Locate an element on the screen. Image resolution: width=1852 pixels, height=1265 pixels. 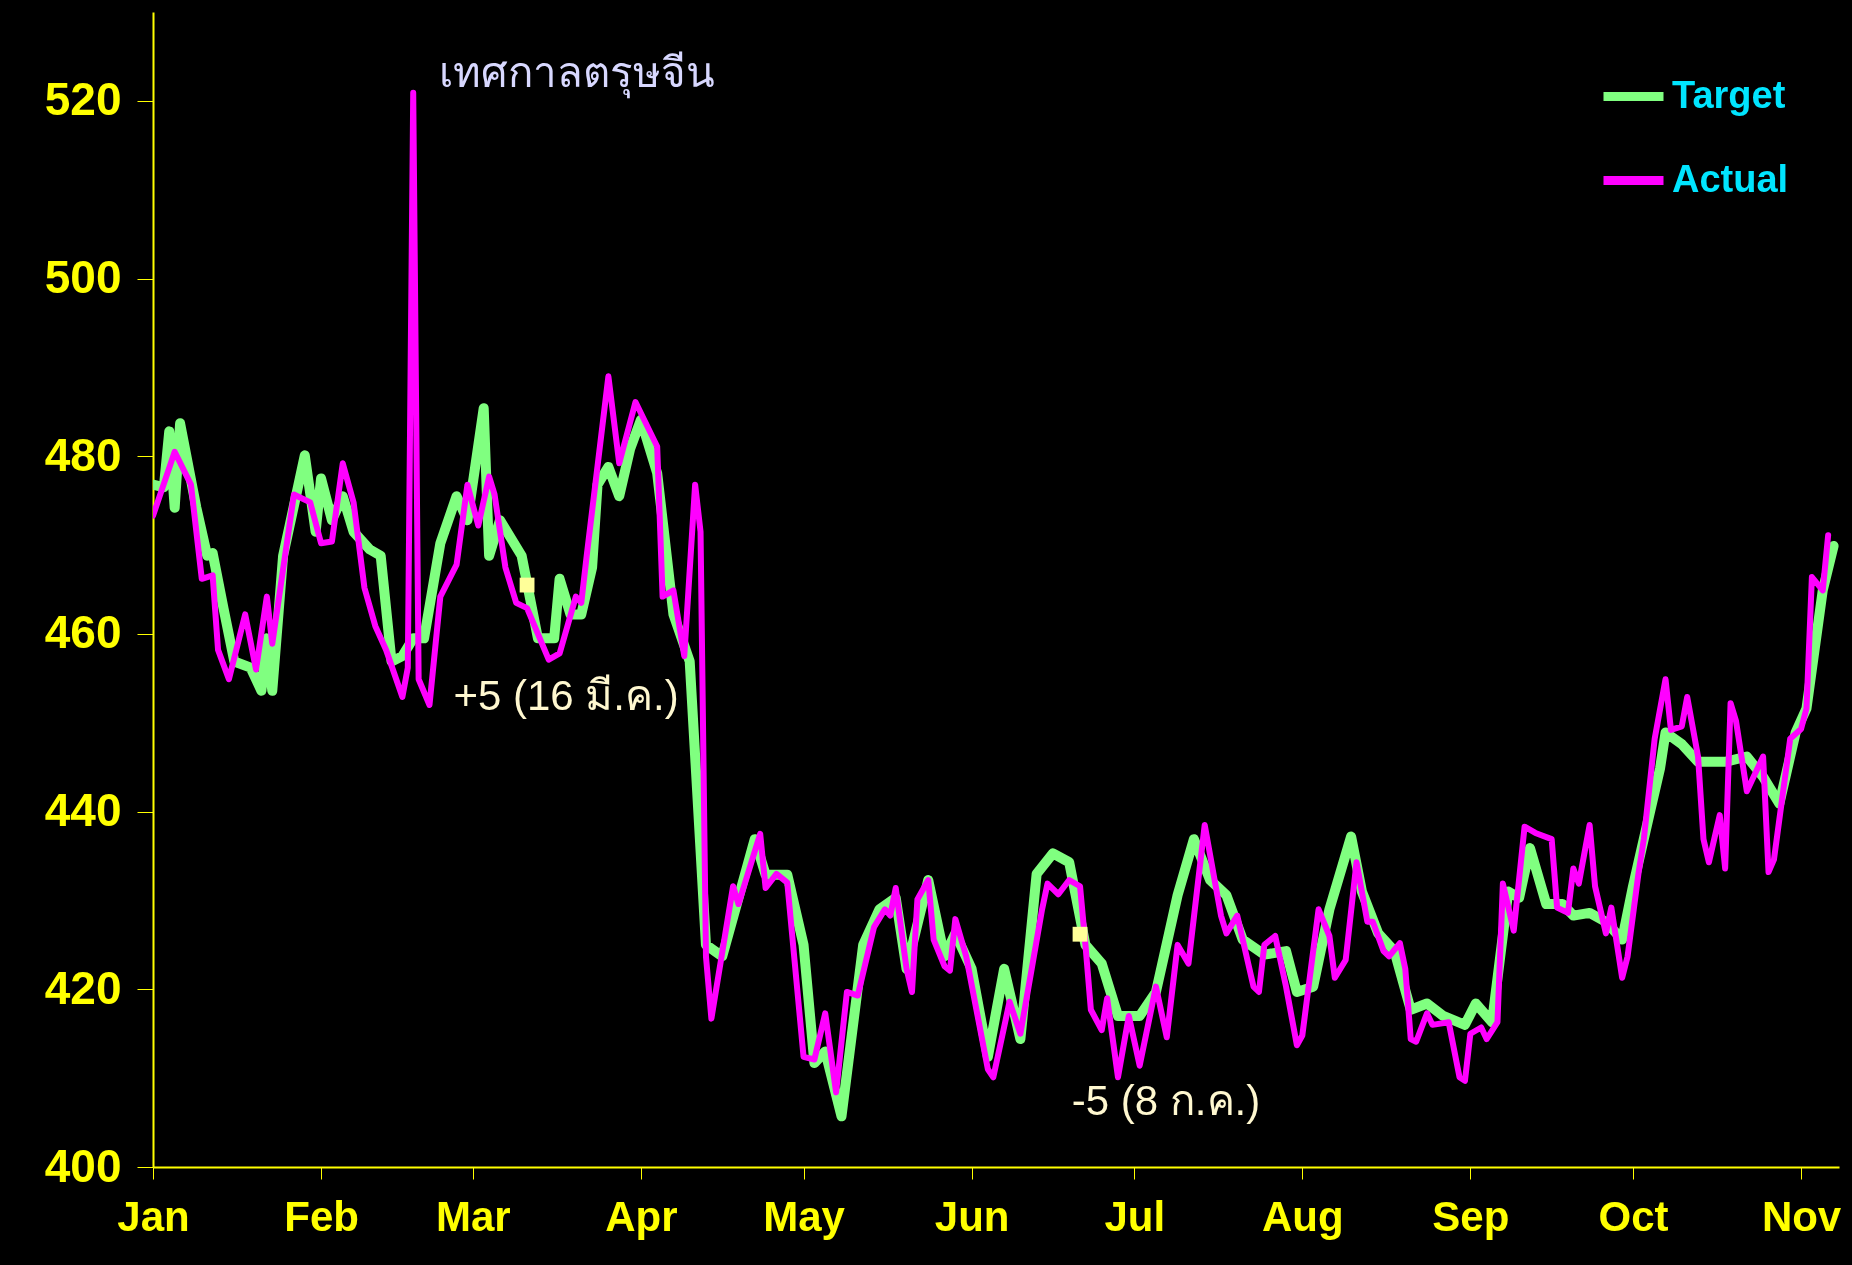
y-tick-label: 420 is located at coordinates (83, 987).